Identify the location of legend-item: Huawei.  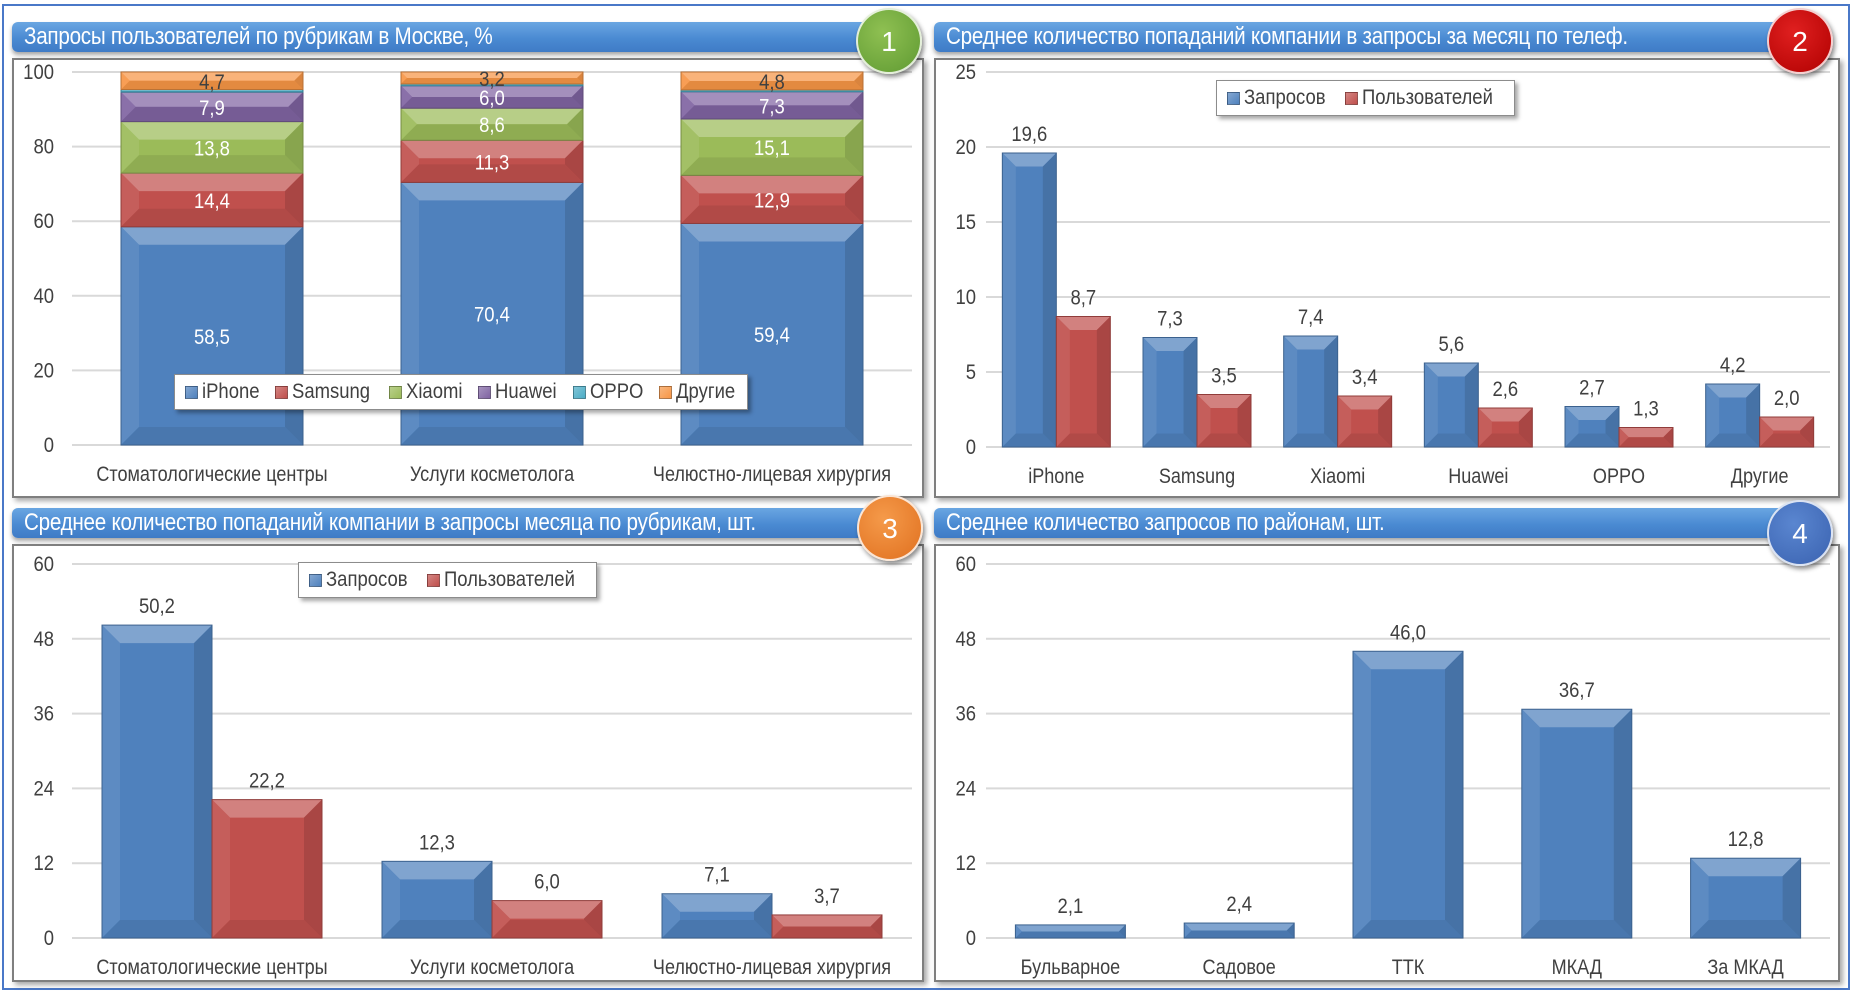
(518, 392).